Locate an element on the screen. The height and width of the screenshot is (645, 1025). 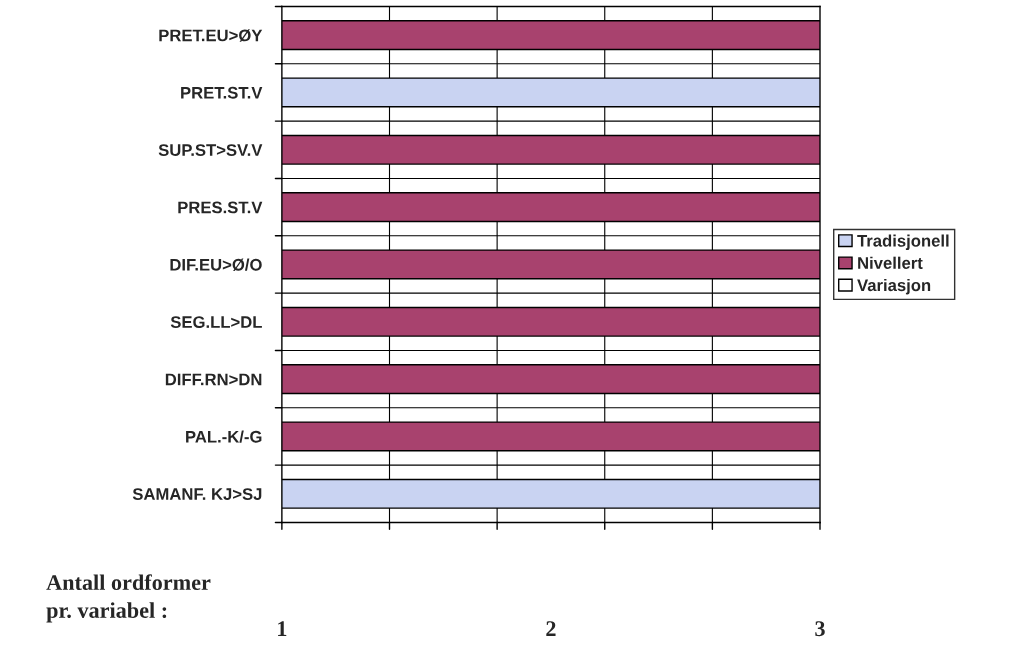
y-tick-label: PRET.EU>ØY is located at coordinates (211, 35).